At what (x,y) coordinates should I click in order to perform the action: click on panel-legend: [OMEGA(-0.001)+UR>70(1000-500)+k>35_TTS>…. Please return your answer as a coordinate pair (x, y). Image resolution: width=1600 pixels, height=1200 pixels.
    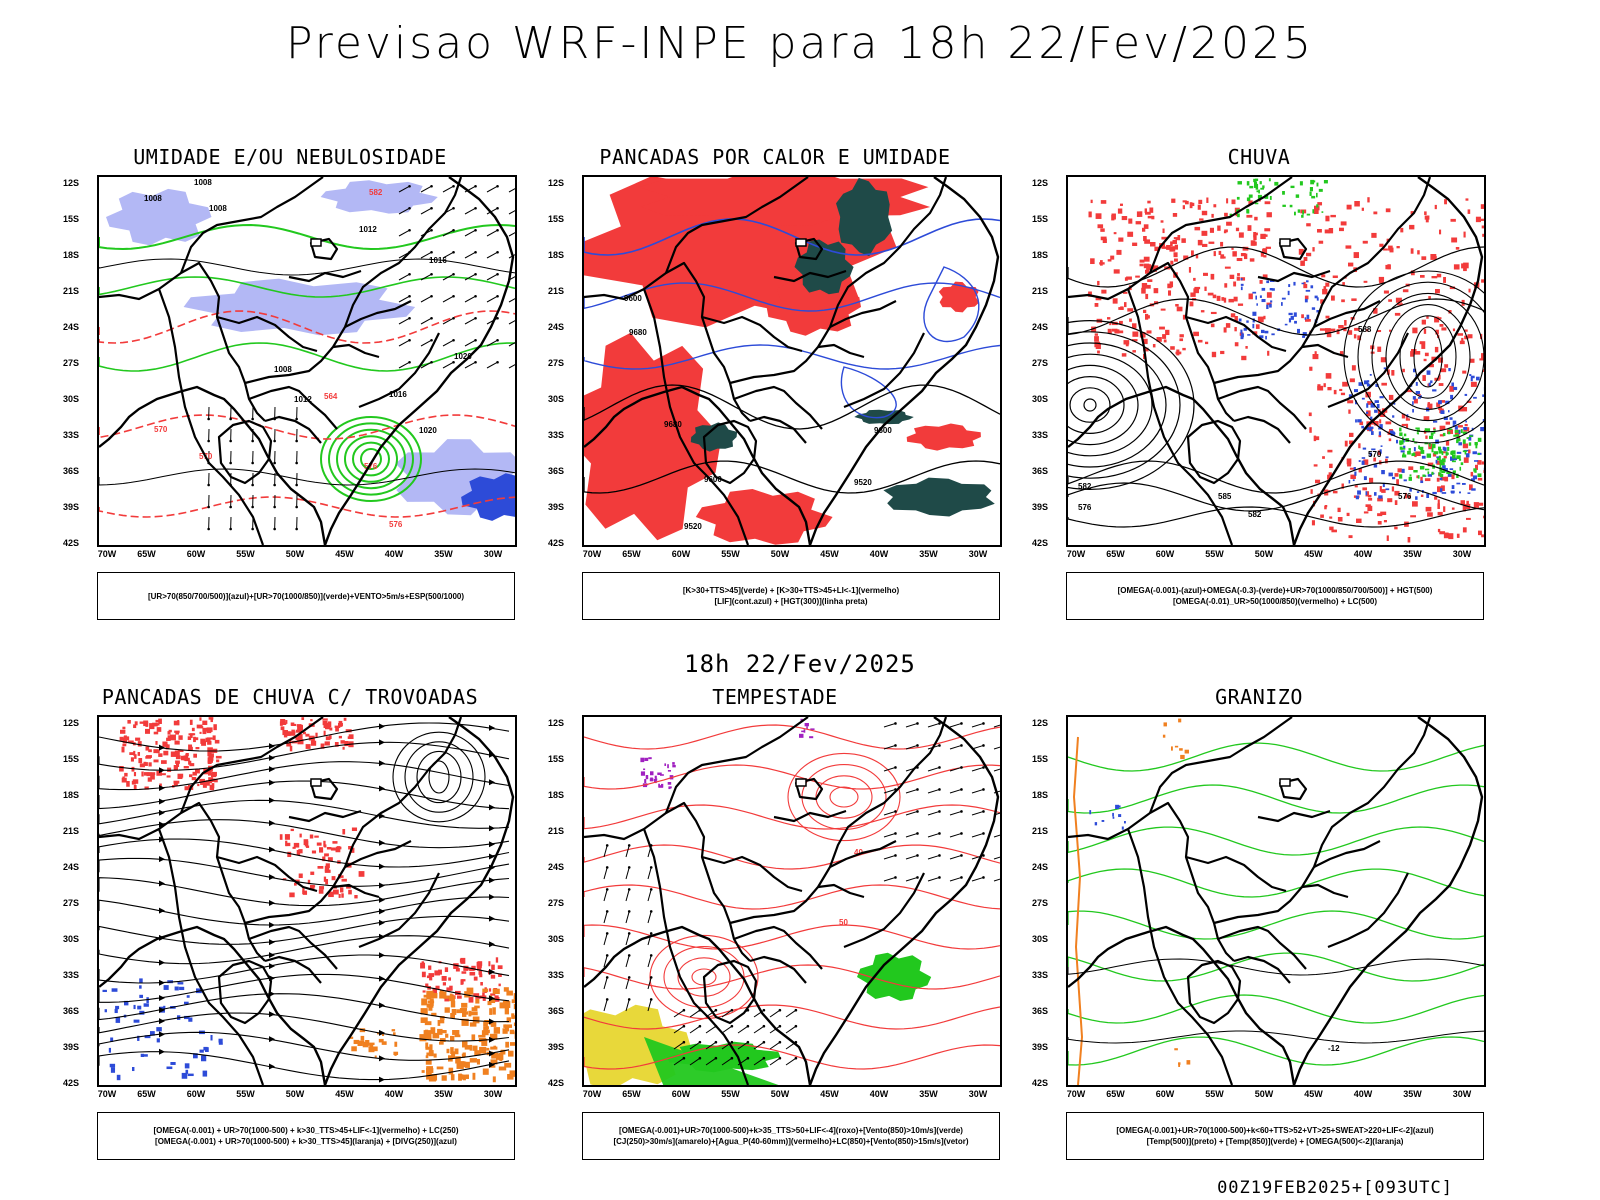
    Looking at the image, I should click on (791, 1136).